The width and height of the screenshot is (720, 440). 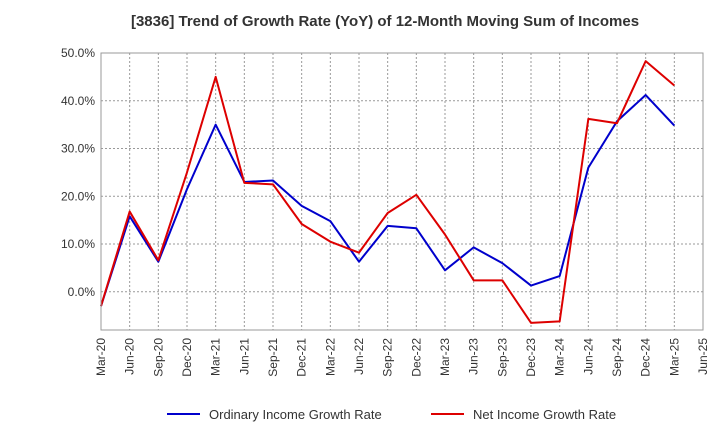 What do you see at coordinates (78, 244) in the screenshot?
I see `y-tick-label: 10.0%` at bounding box center [78, 244].